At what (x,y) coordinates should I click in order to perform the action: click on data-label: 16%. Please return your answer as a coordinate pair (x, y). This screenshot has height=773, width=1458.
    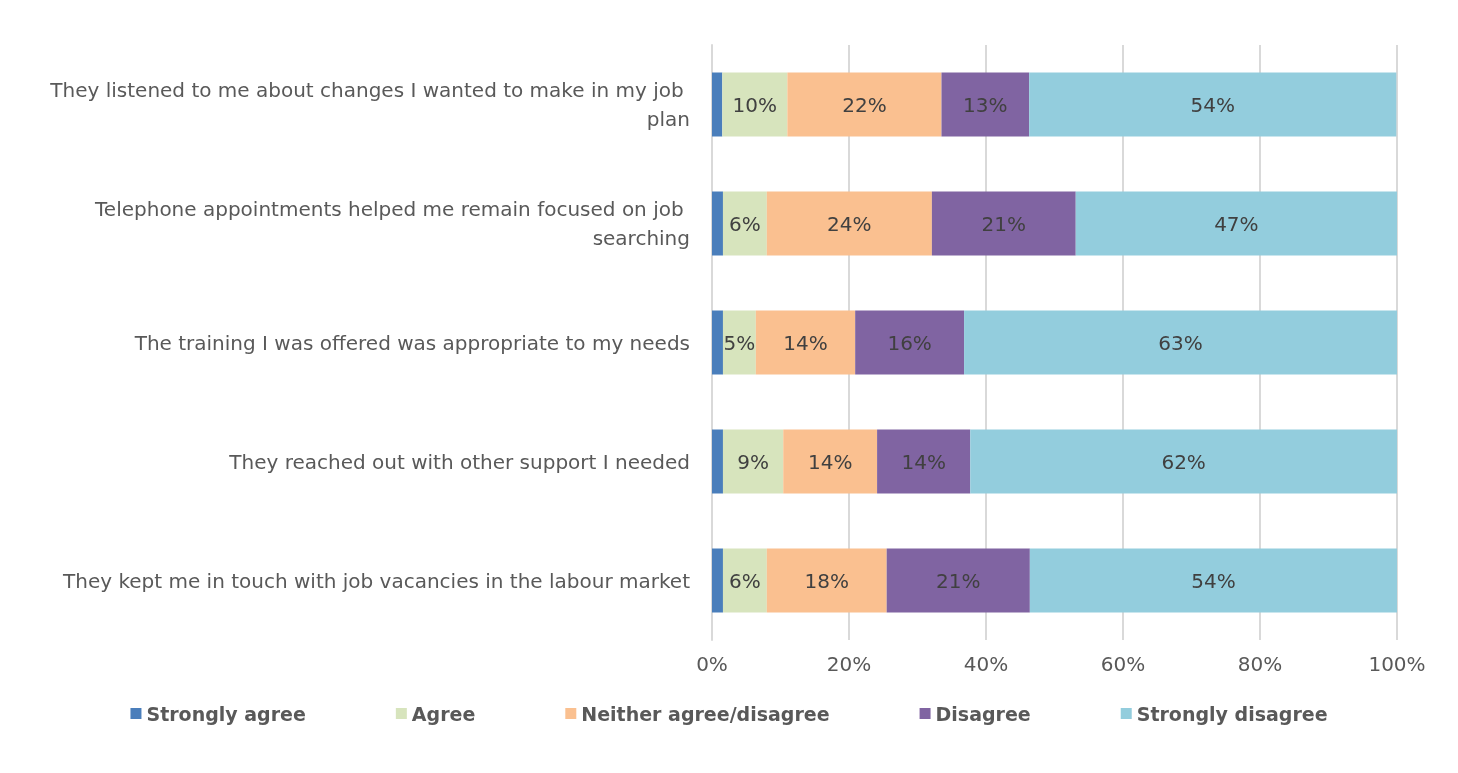
    Looking at the image, I should click on (909, 342).